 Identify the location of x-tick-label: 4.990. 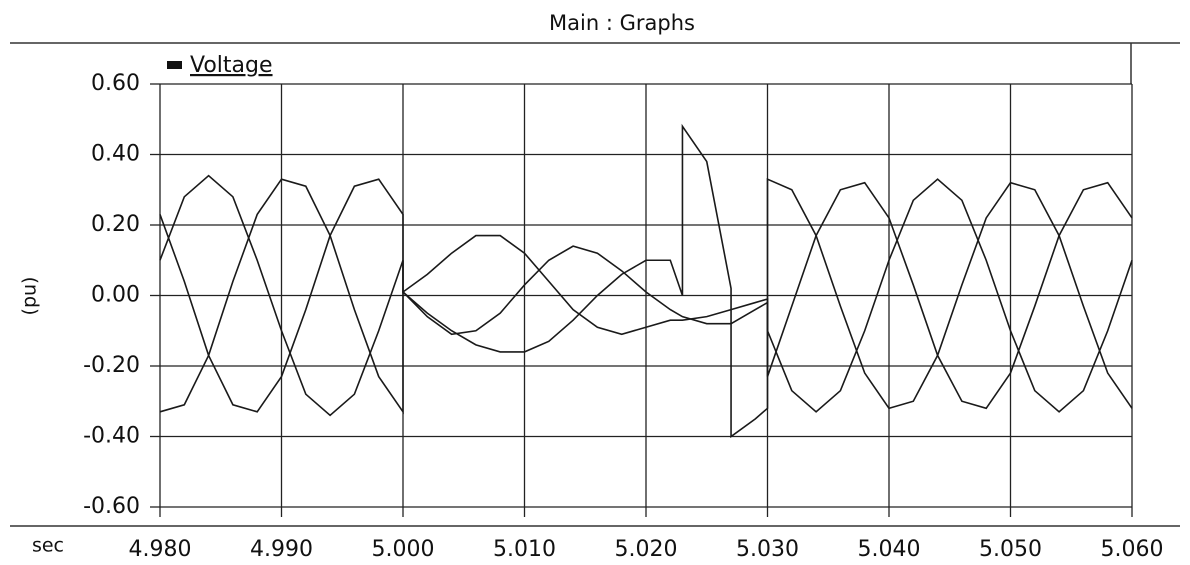
(281, 549).